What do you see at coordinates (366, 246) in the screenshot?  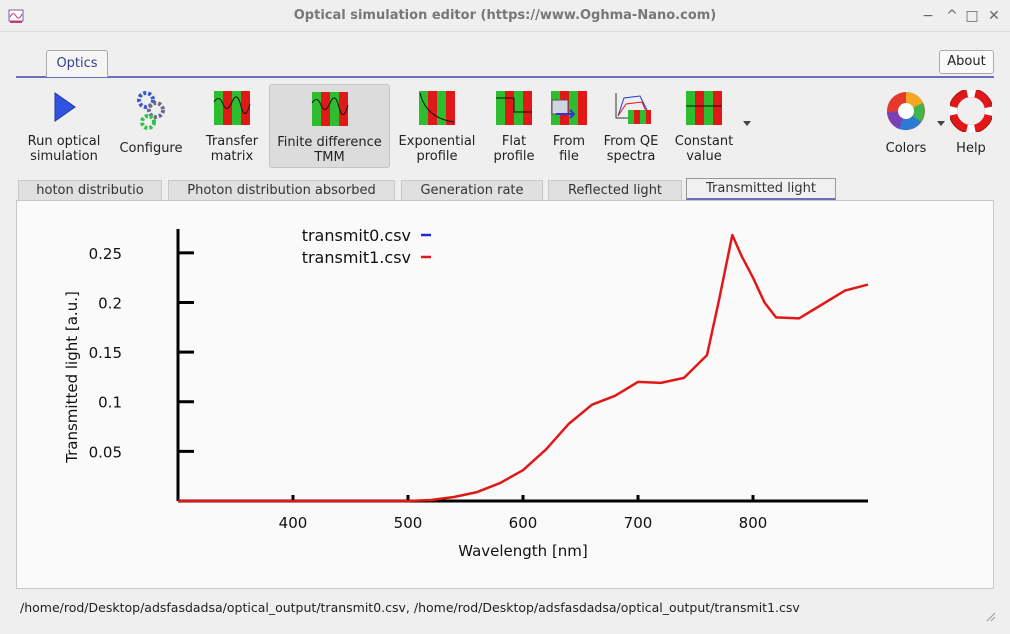 I see `chart-legend: transmit0.csv transmit1.csv` at bounding box center [366, 246].